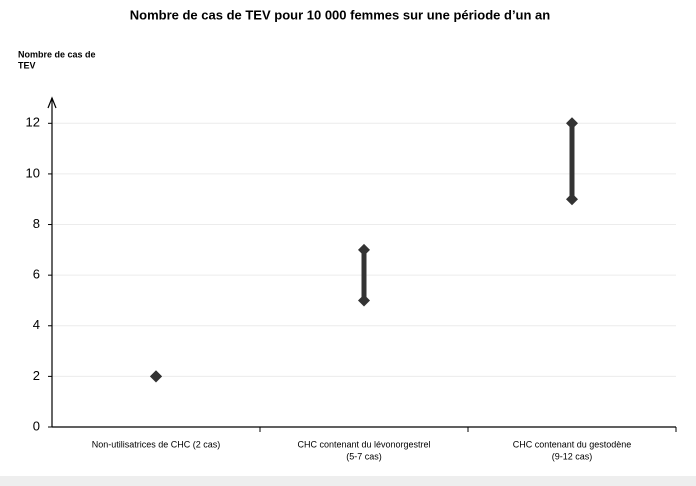 The height and width of the screenshot is (486, 696). Describe the element at coordinates (36, 375) in the screenshot. I see `y-tick-label: 2` at that location.